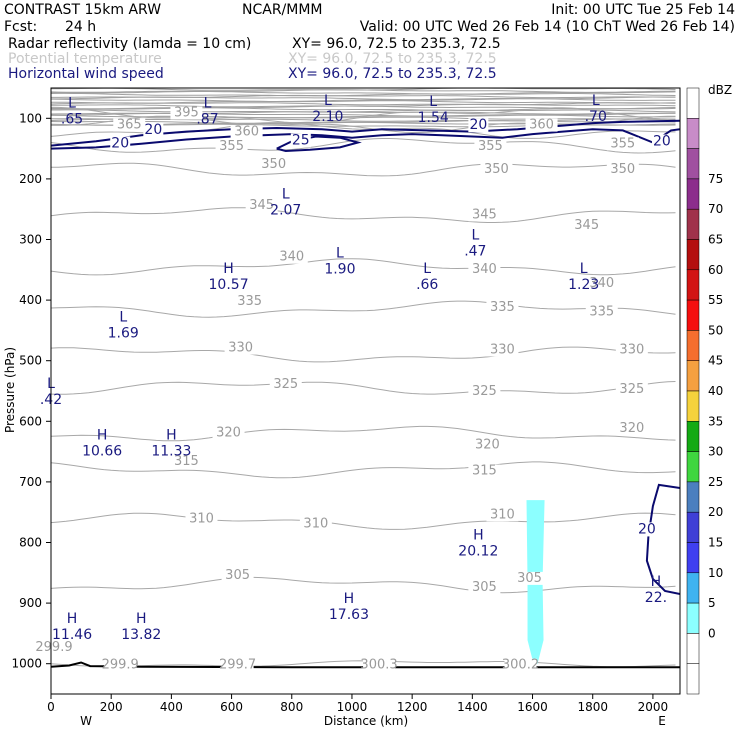 The image size is (740, 740). What do you see at coordinates (229, 285) in the screenshot?
I see `extremum-value: 10.57` at bounding box center [229, 285].